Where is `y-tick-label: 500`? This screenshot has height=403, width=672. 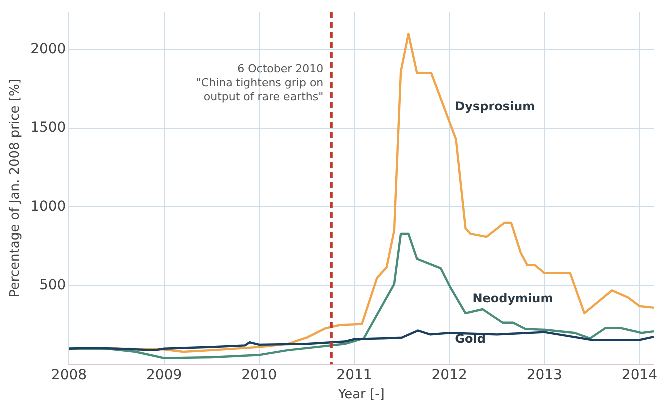
y-tick-label: 500 is located at coordinates (52, 286).